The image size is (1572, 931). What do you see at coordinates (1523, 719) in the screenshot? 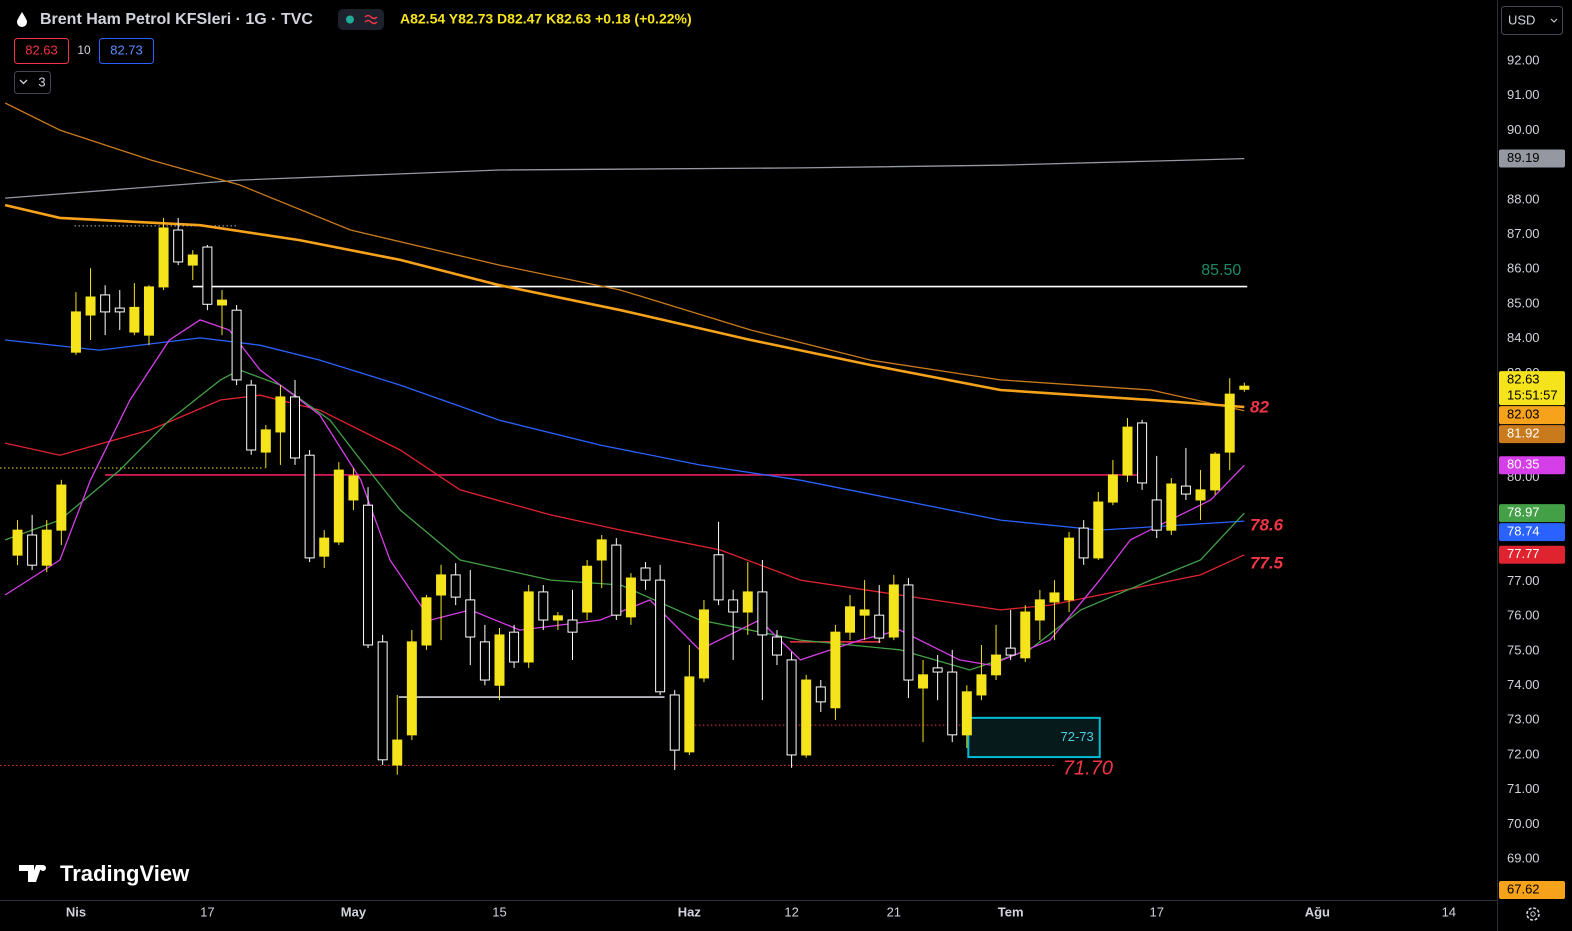
I see `y-tick-label: 73.00` at bounding box center [1523, 719].